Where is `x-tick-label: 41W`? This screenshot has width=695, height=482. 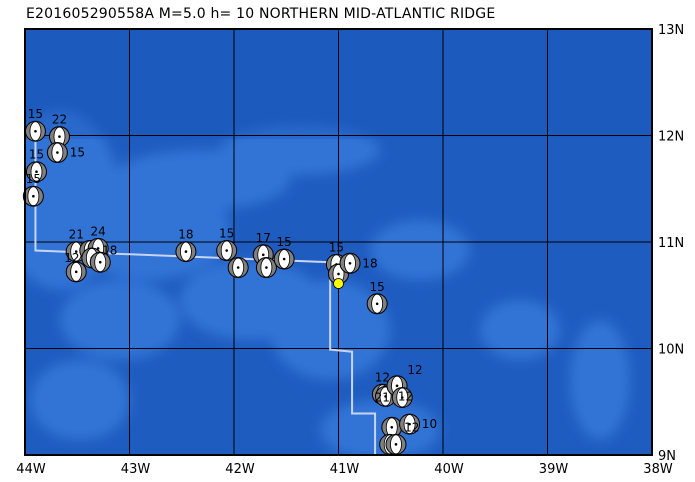 x-tick-label: 41W is located at coordinates (345, 469).